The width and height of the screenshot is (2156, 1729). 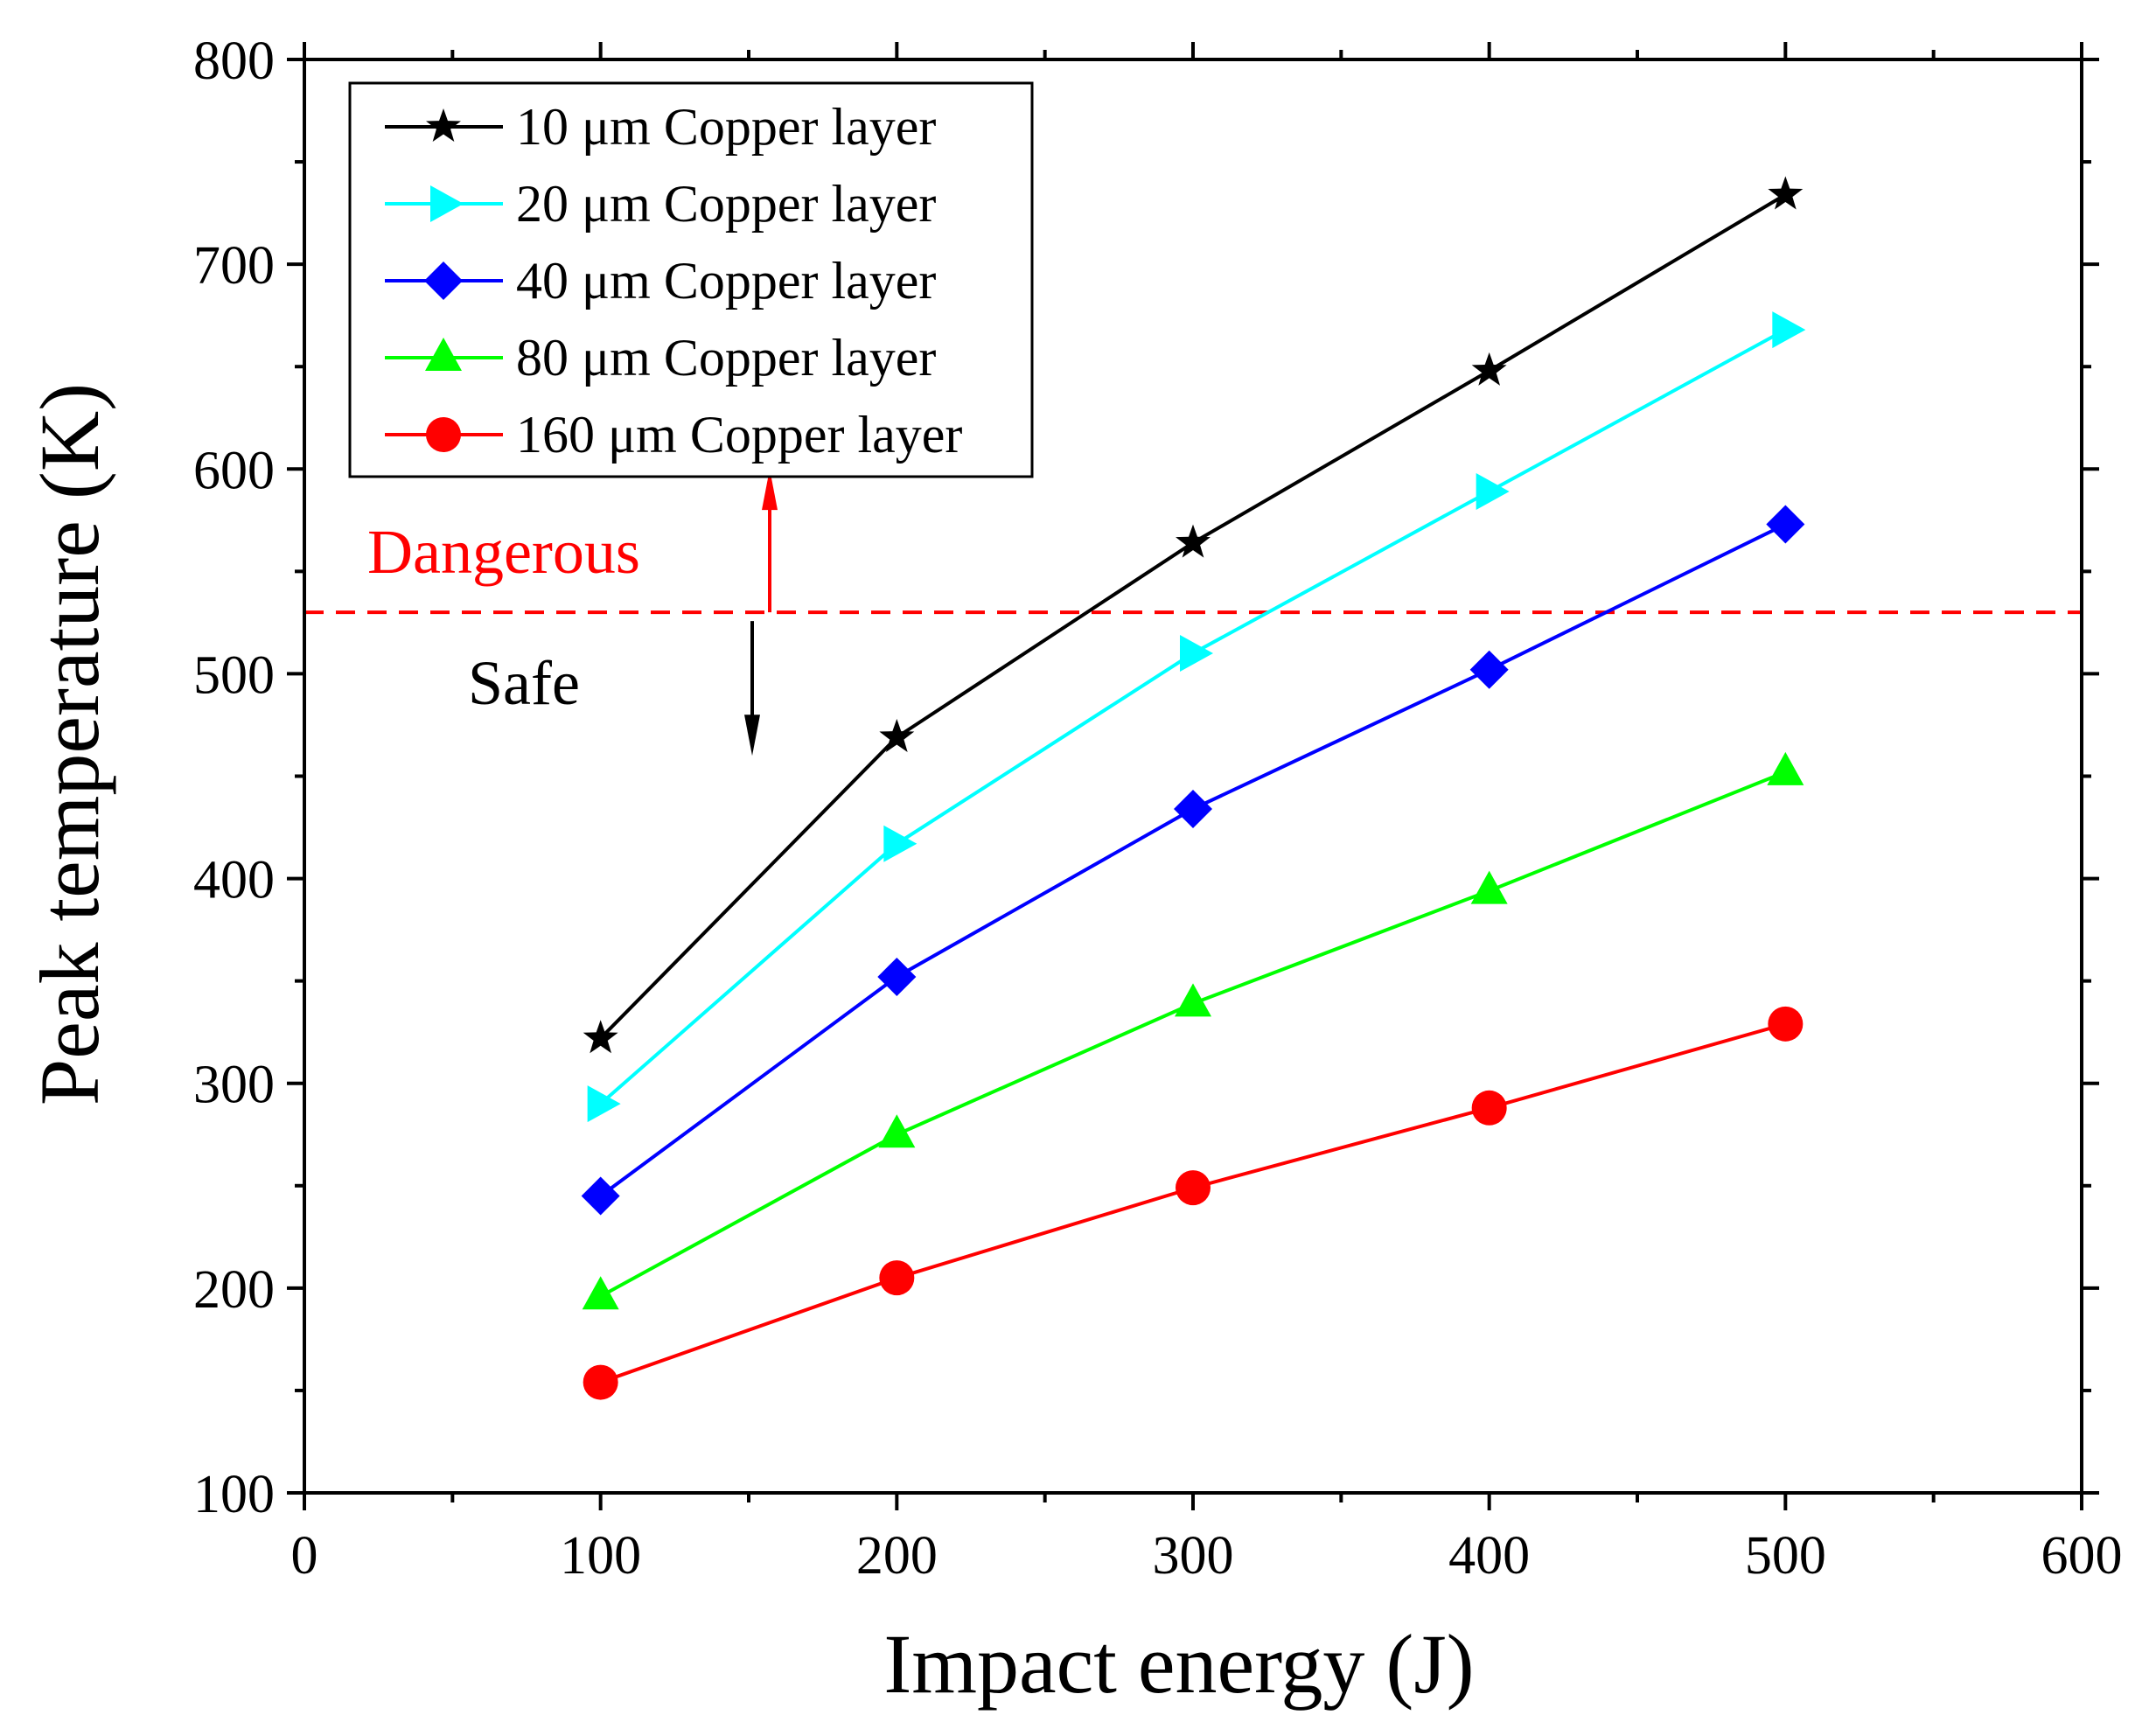 I want to click on safe-label: Safe, so click(x=524, y=683).